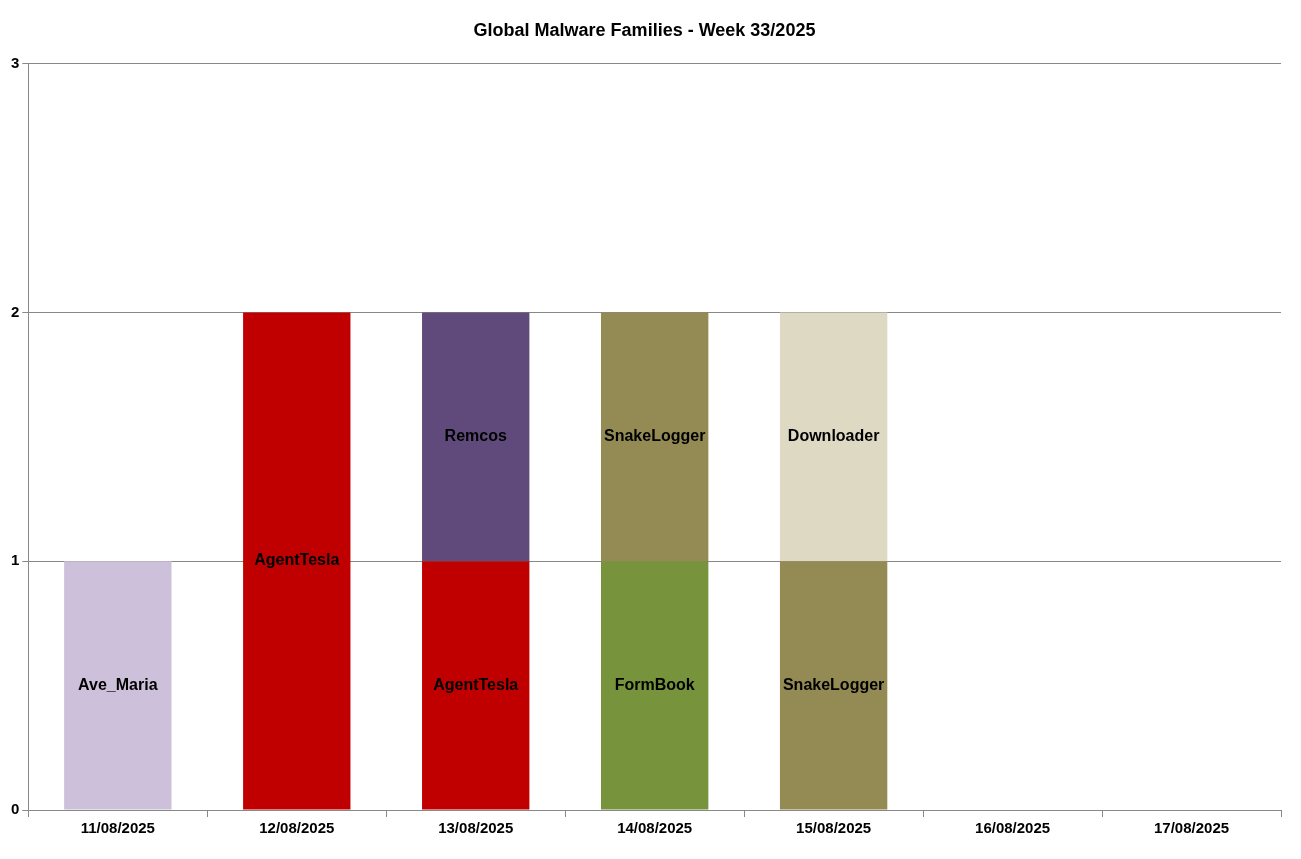 This screenshot has width=1301, height=859. What do you see at coordinates (475, 436) in the screenshot?
I see `data-label: Remcos` at bounding box center [475, 436].